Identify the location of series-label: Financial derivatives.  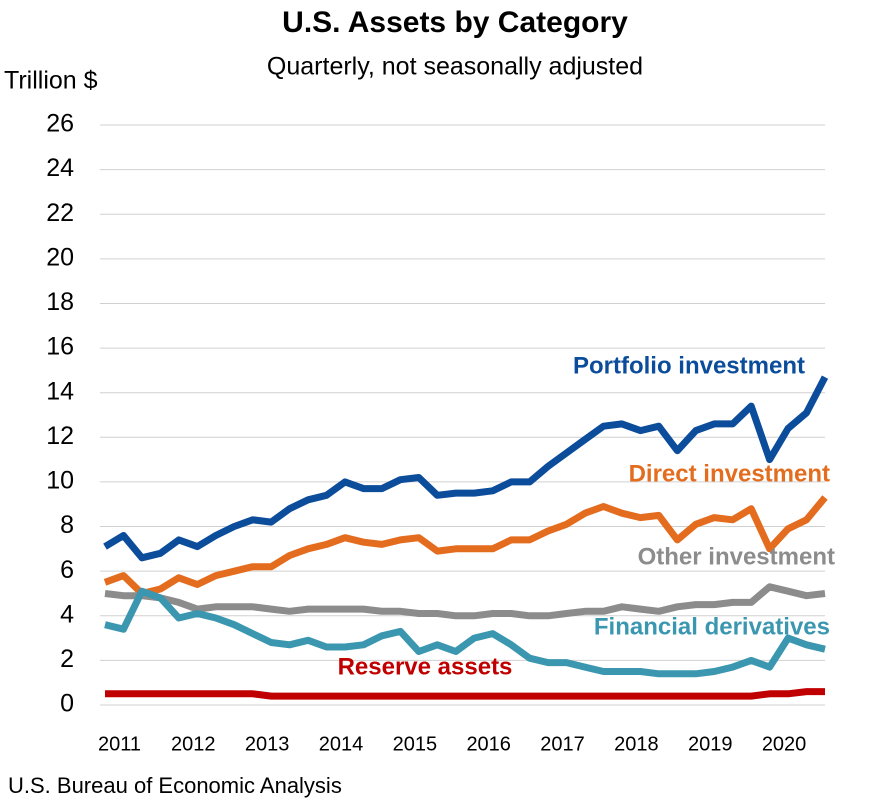
(712, 626).